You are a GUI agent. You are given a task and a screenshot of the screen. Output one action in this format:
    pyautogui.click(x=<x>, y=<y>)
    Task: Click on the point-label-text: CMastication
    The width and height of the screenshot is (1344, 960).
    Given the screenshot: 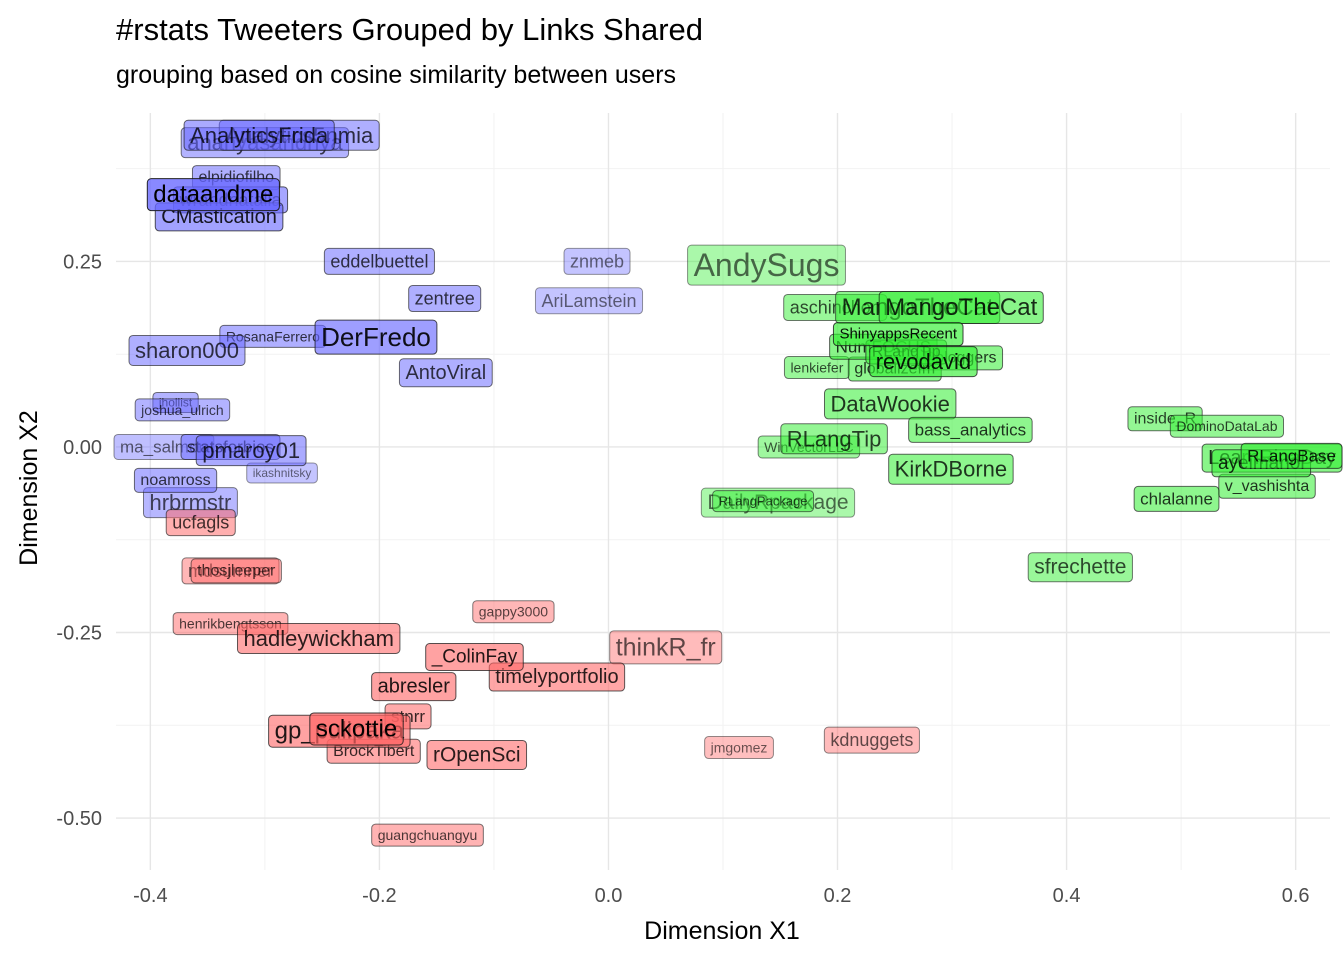 What is the action you would take?
    pyautogui.click(x=219, y=217)
    